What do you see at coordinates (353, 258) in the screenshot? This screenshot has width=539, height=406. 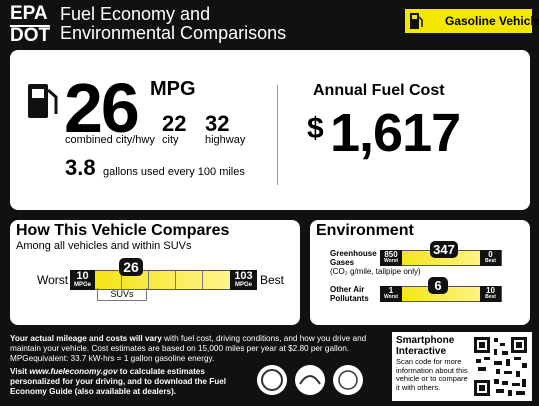 I see `ghg-label: Greenhouse Gases` at bounding box center [353, 258].